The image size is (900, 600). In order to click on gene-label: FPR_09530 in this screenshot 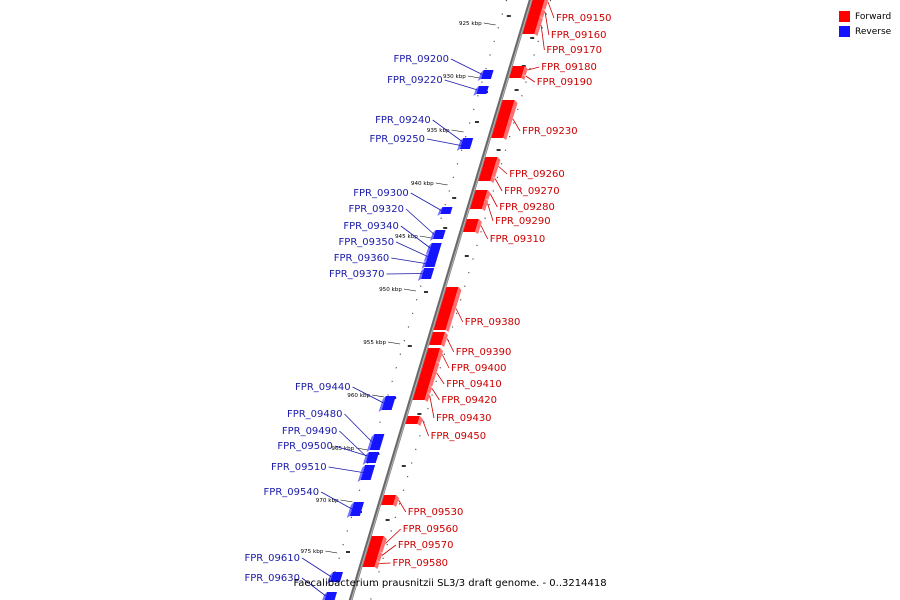, I will do `click(436, 512)`.